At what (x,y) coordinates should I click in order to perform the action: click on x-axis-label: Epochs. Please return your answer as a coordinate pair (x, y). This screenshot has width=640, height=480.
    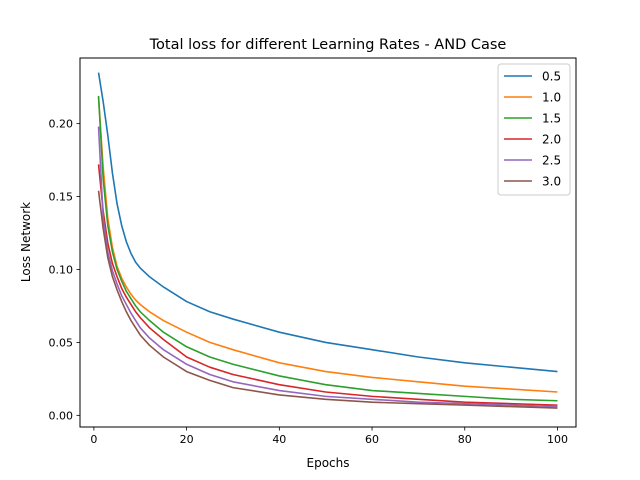
    Looking at the image, I should click on (328, 463).